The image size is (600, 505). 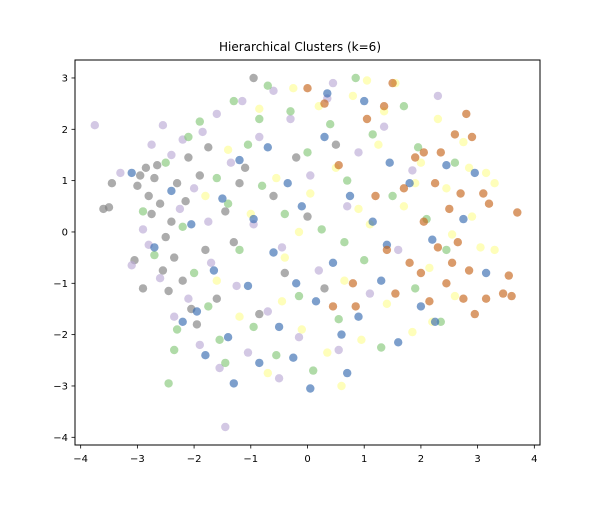 I want to click on y-tick-label: 2, so click(x=65, y=130).